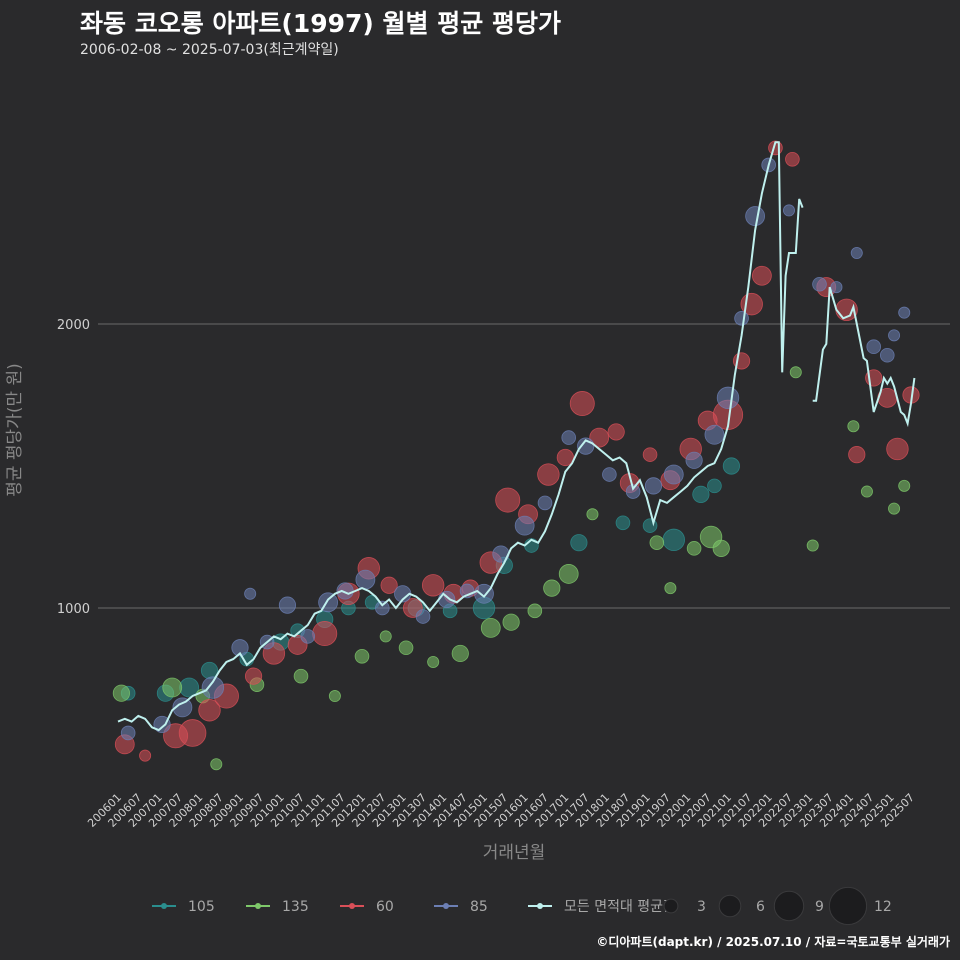  I want to click on legend-size-6: 6, so click(741, 906).